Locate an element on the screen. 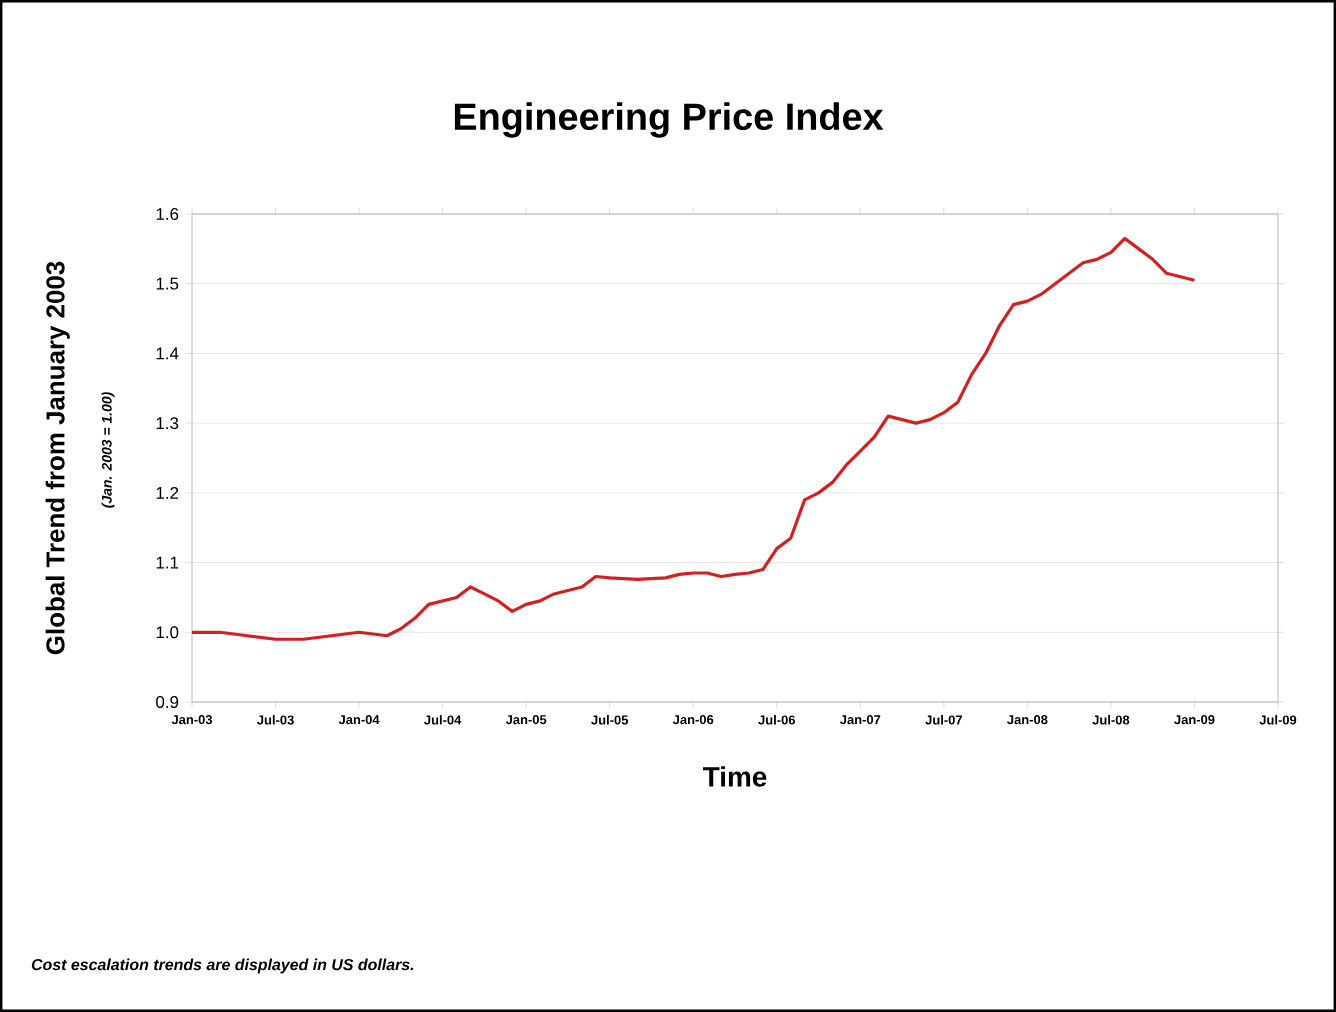 This screenshot has height=1012, width=1336. y-tick-label: 1.2 is located at coordinates (167, 492).